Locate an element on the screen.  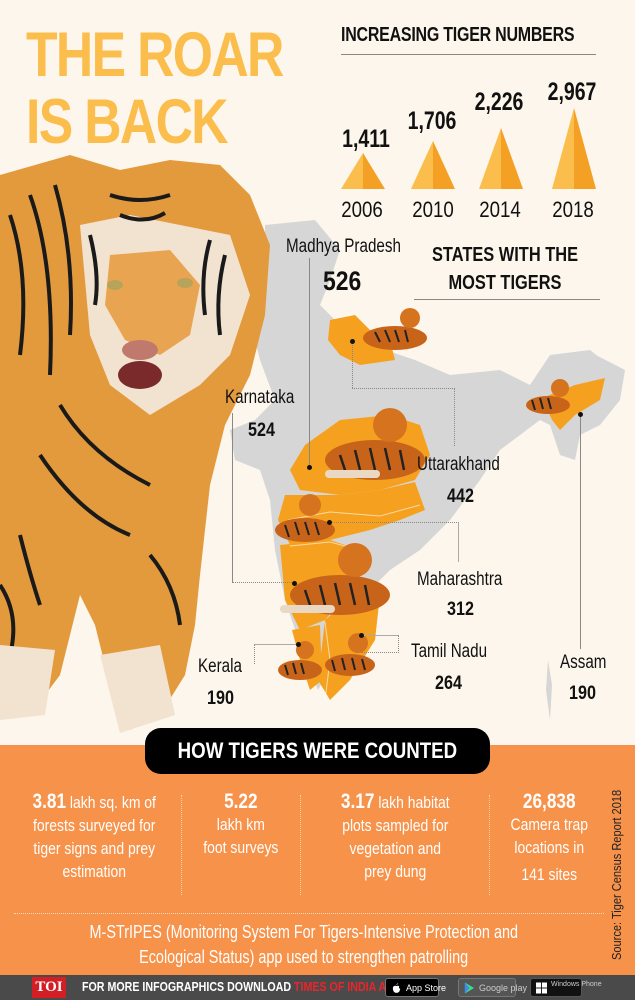
tiger-icon-madhya-pradesh is located at coordinates (375, 444).